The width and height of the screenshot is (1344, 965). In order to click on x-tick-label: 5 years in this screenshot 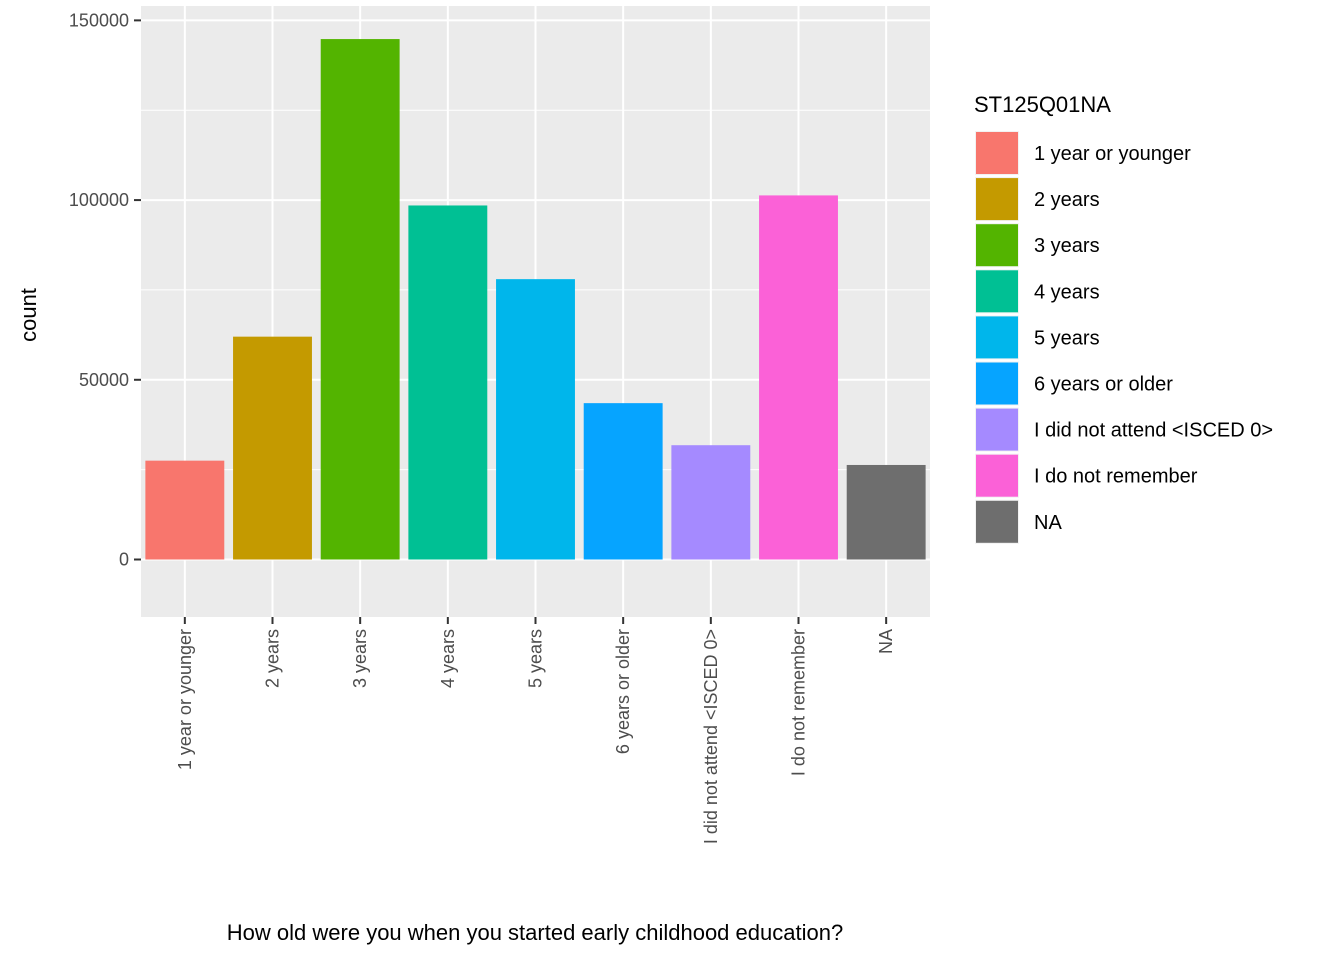, I will do `click(536, 658)`.